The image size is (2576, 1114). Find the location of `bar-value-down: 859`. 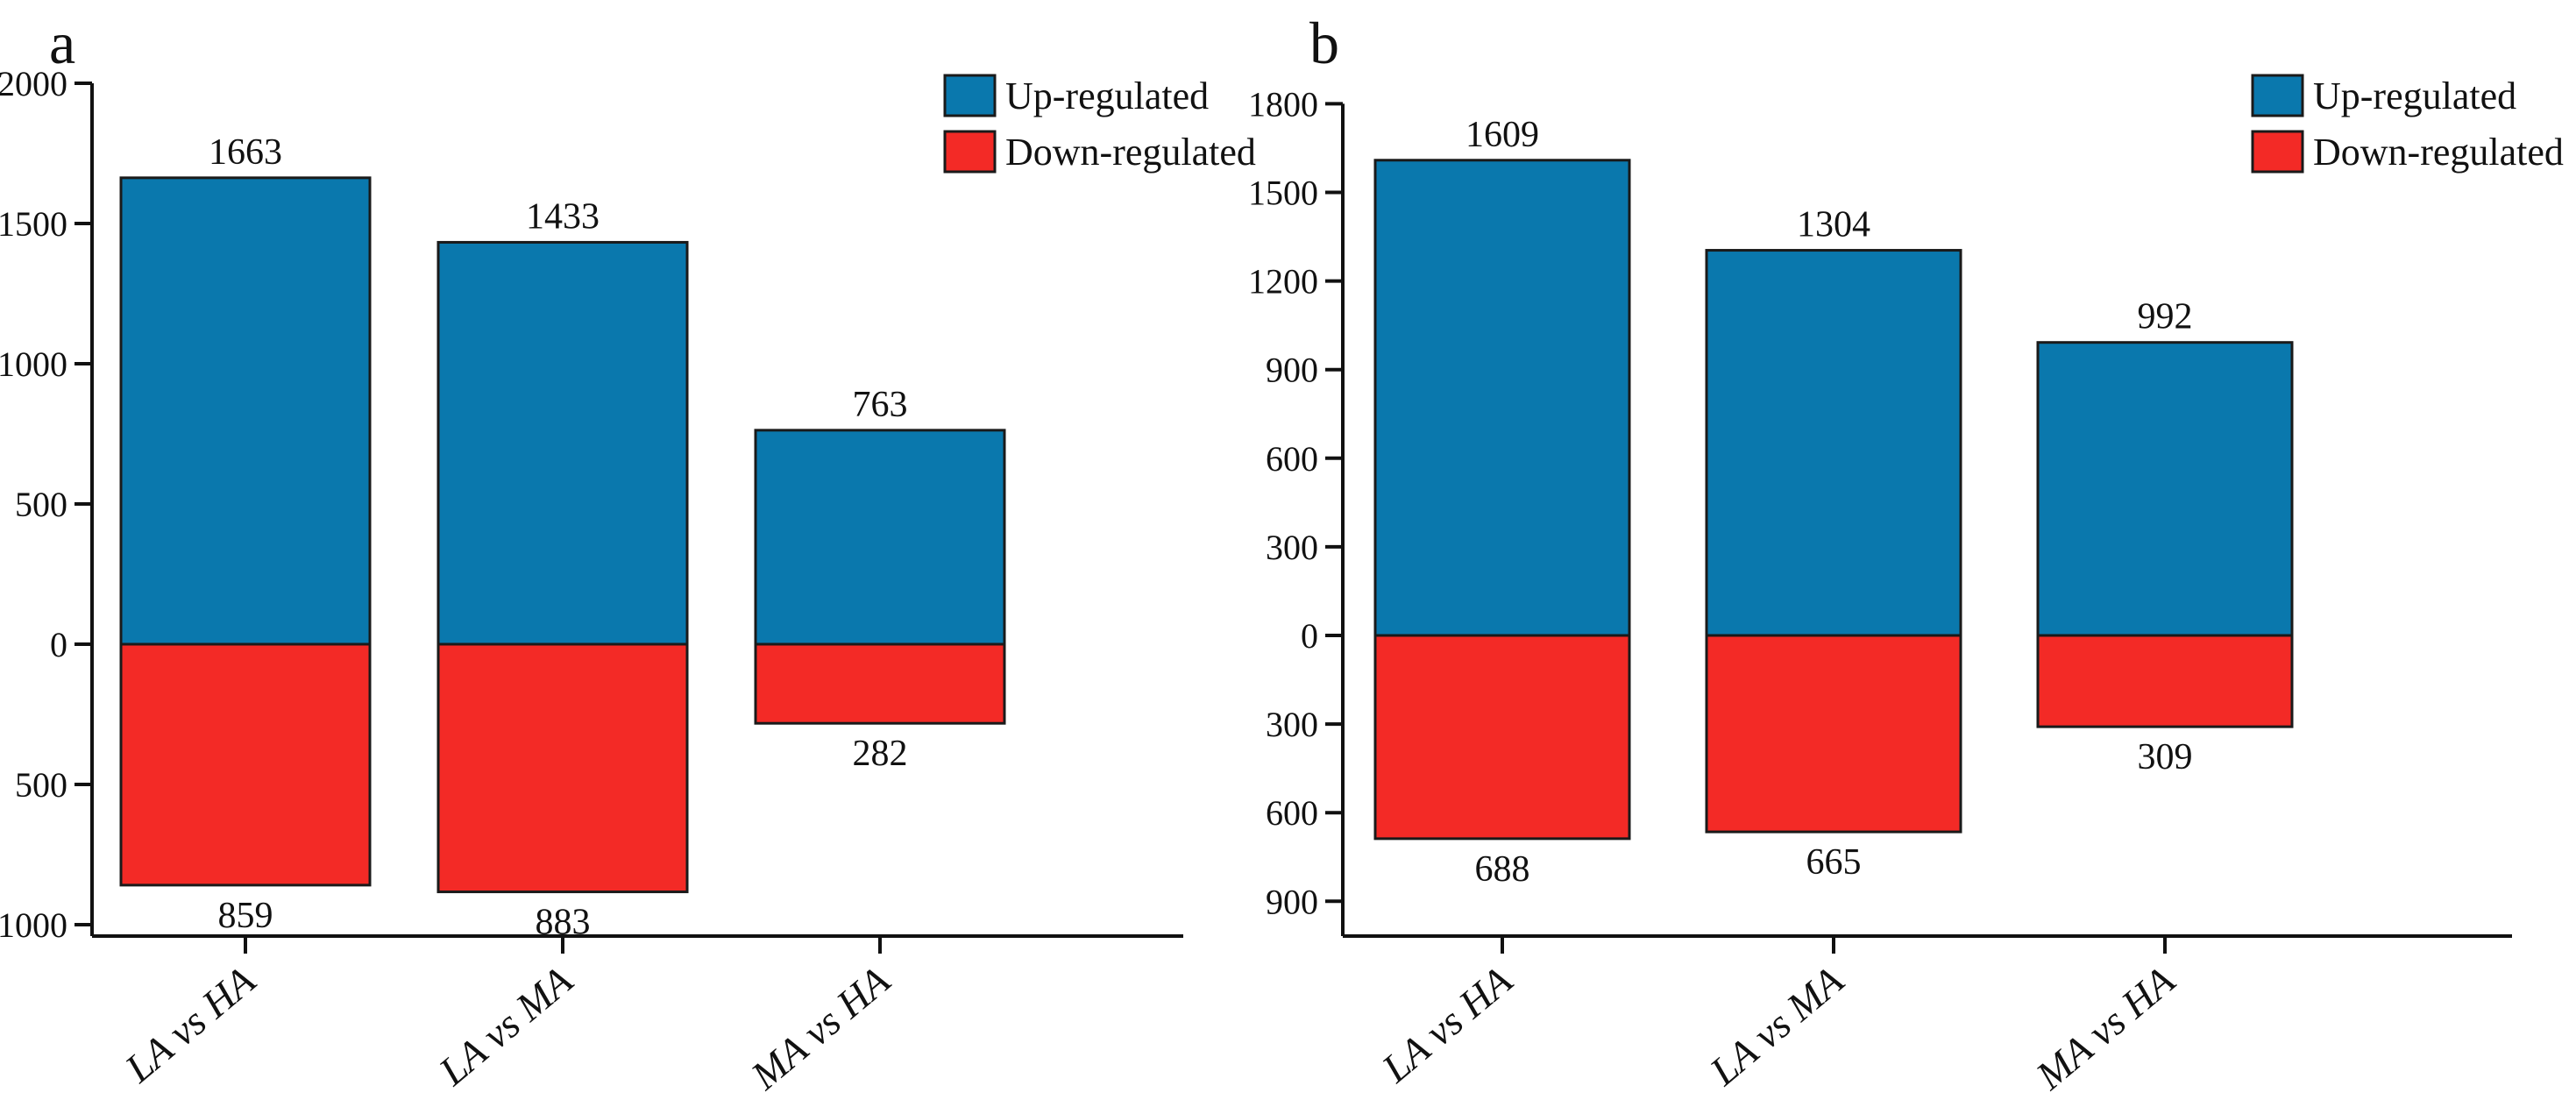

bar-value-down: 859 is located at coordinates (246, 916).